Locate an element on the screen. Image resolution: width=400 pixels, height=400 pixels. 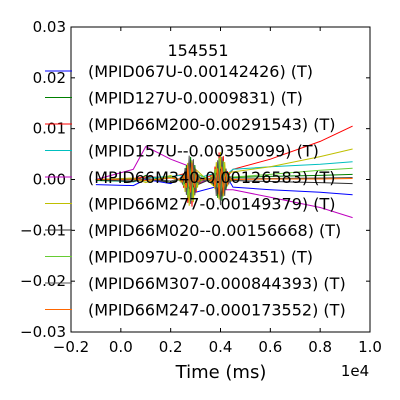
legend-label: (MPID097U-0.00024351) (T) is located at coordinates (200, 257).